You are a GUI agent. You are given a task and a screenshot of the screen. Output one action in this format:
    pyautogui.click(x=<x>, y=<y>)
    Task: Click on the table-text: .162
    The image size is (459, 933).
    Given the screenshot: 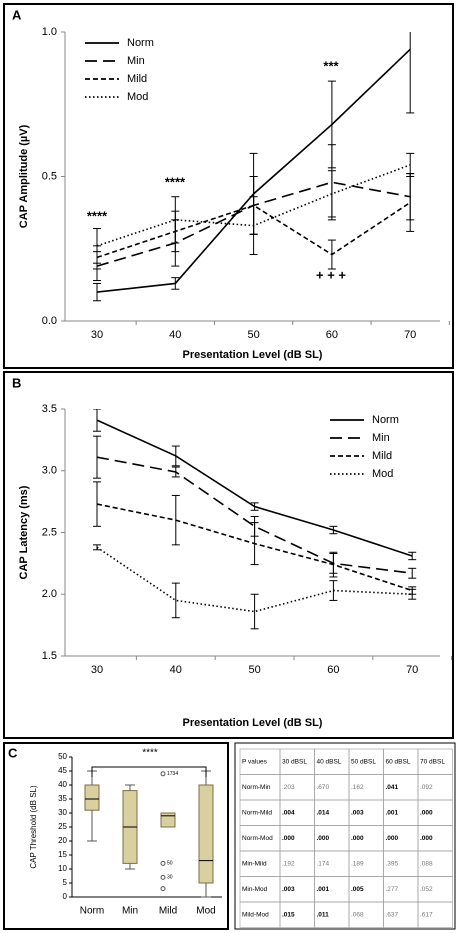 What is the action you would take?
    pyautogui.click(x=357, y=787)
    